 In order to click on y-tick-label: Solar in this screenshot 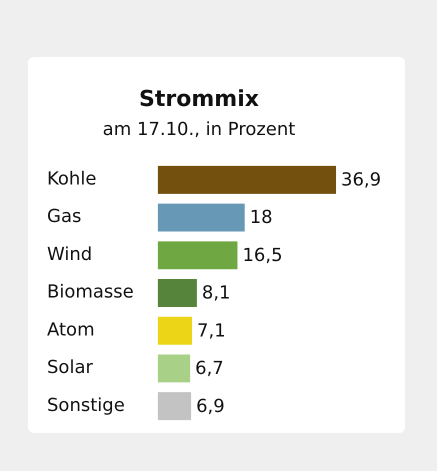, I will do `click(70, 367)`.